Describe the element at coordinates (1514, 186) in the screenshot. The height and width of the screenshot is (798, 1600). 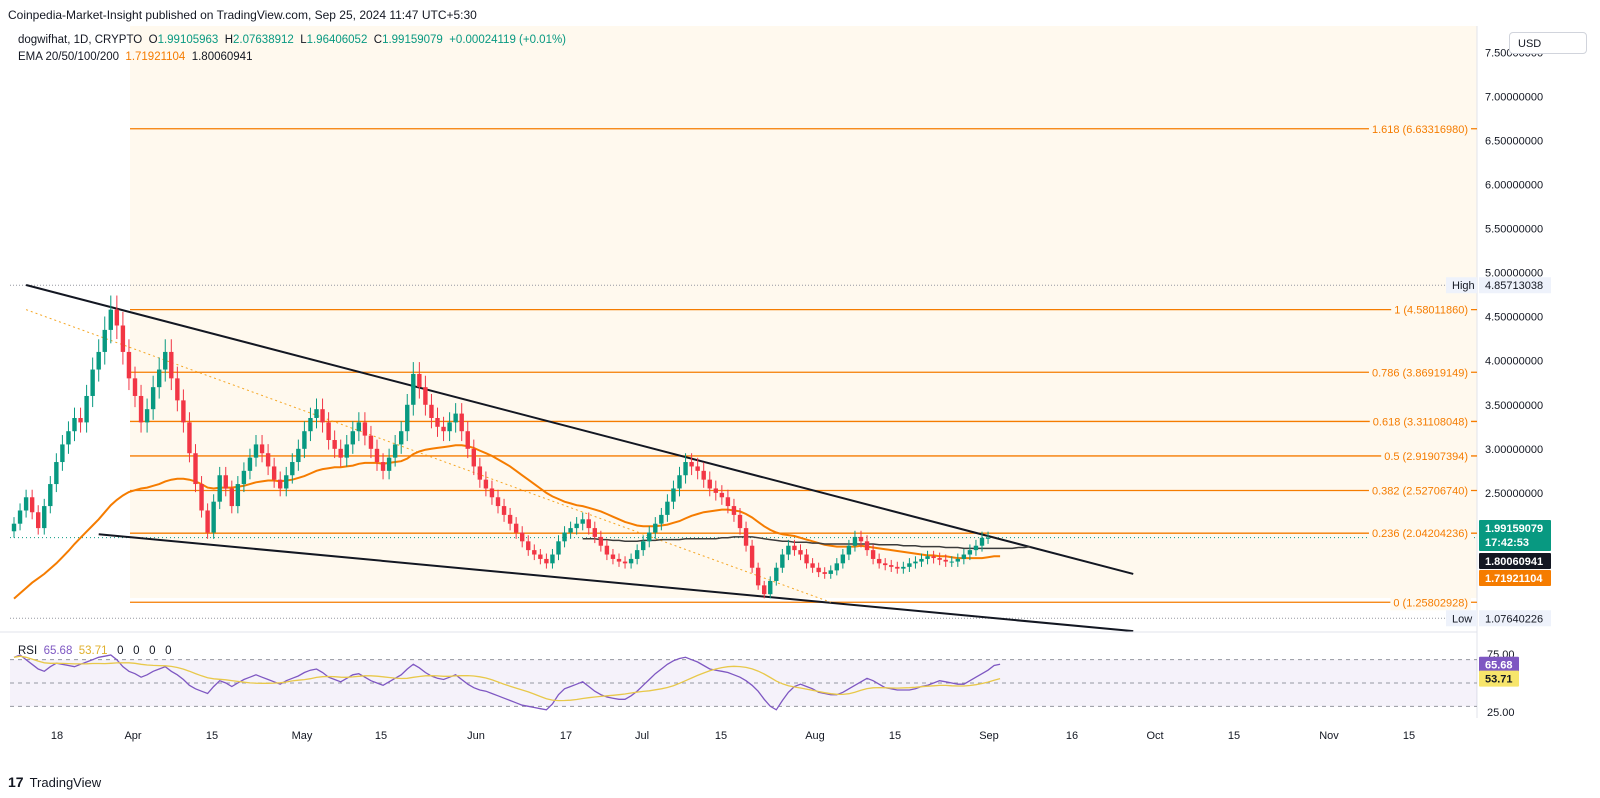
I see `price-tick: 6.00000000` at that location.